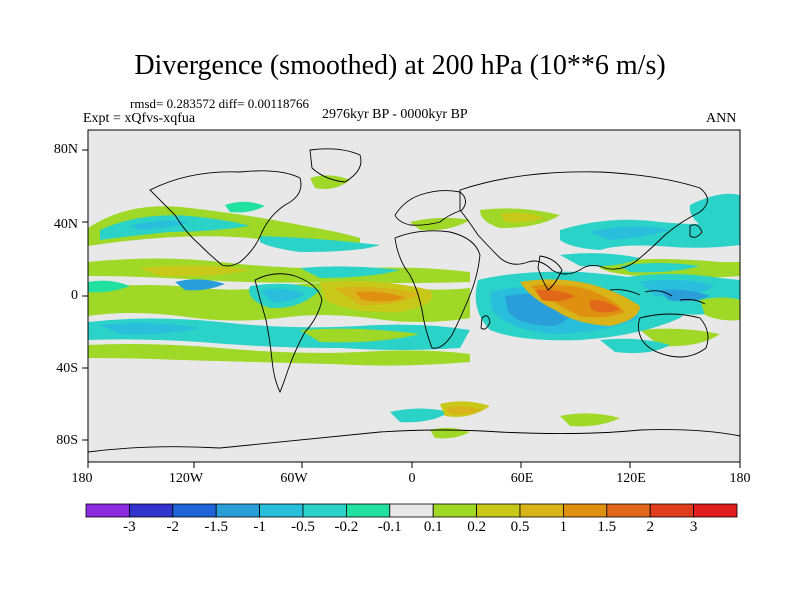  What do you see at coordinates (522, 478) in the screenshot?
I see `lon-label-60e: 60E` at bounding box center [522, 478].